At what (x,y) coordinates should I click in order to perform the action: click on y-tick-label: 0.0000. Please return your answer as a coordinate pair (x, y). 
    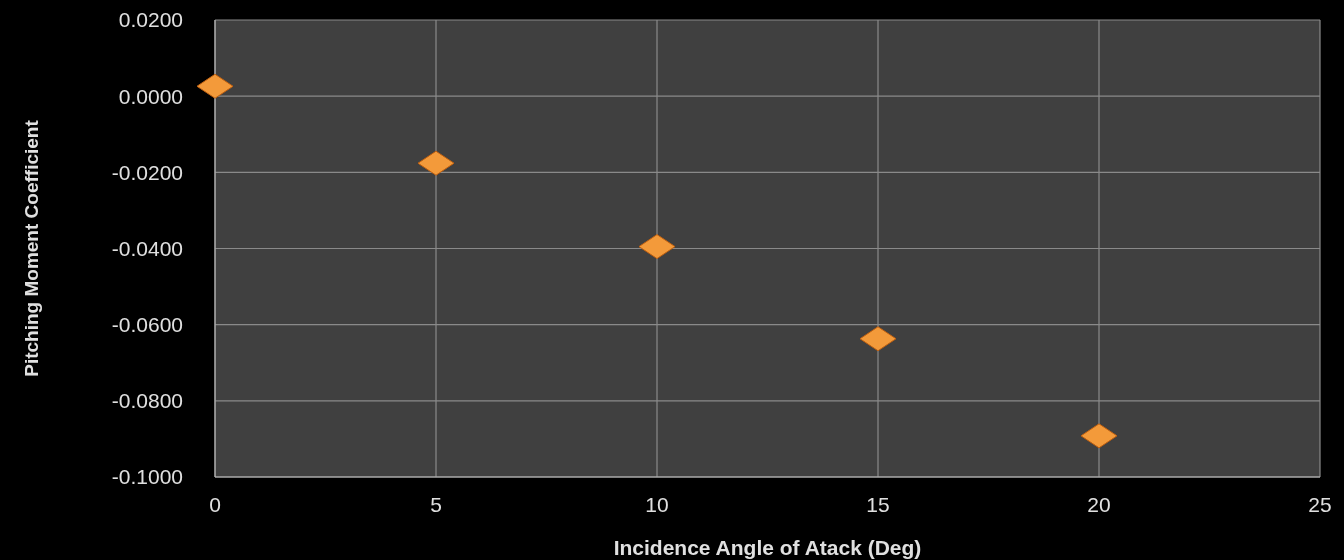
    Looking at the image, I should click on (150, 96).